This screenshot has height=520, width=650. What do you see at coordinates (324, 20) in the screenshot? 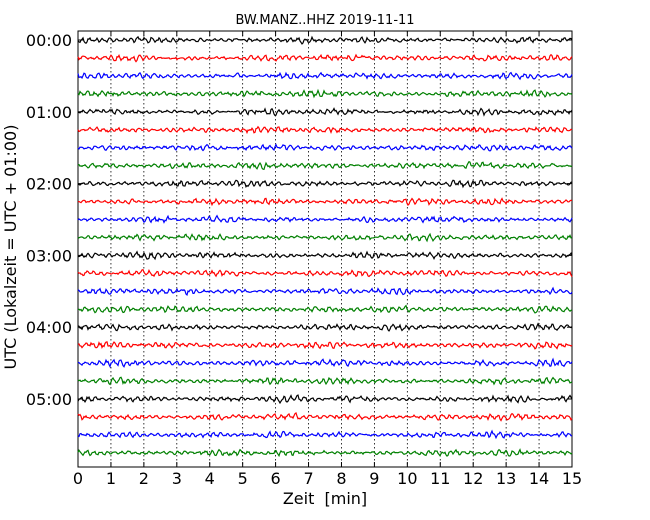
I see `chart-title: BW.MANZ..HHZ 2019-11-11` at bounding box center [324, 20].